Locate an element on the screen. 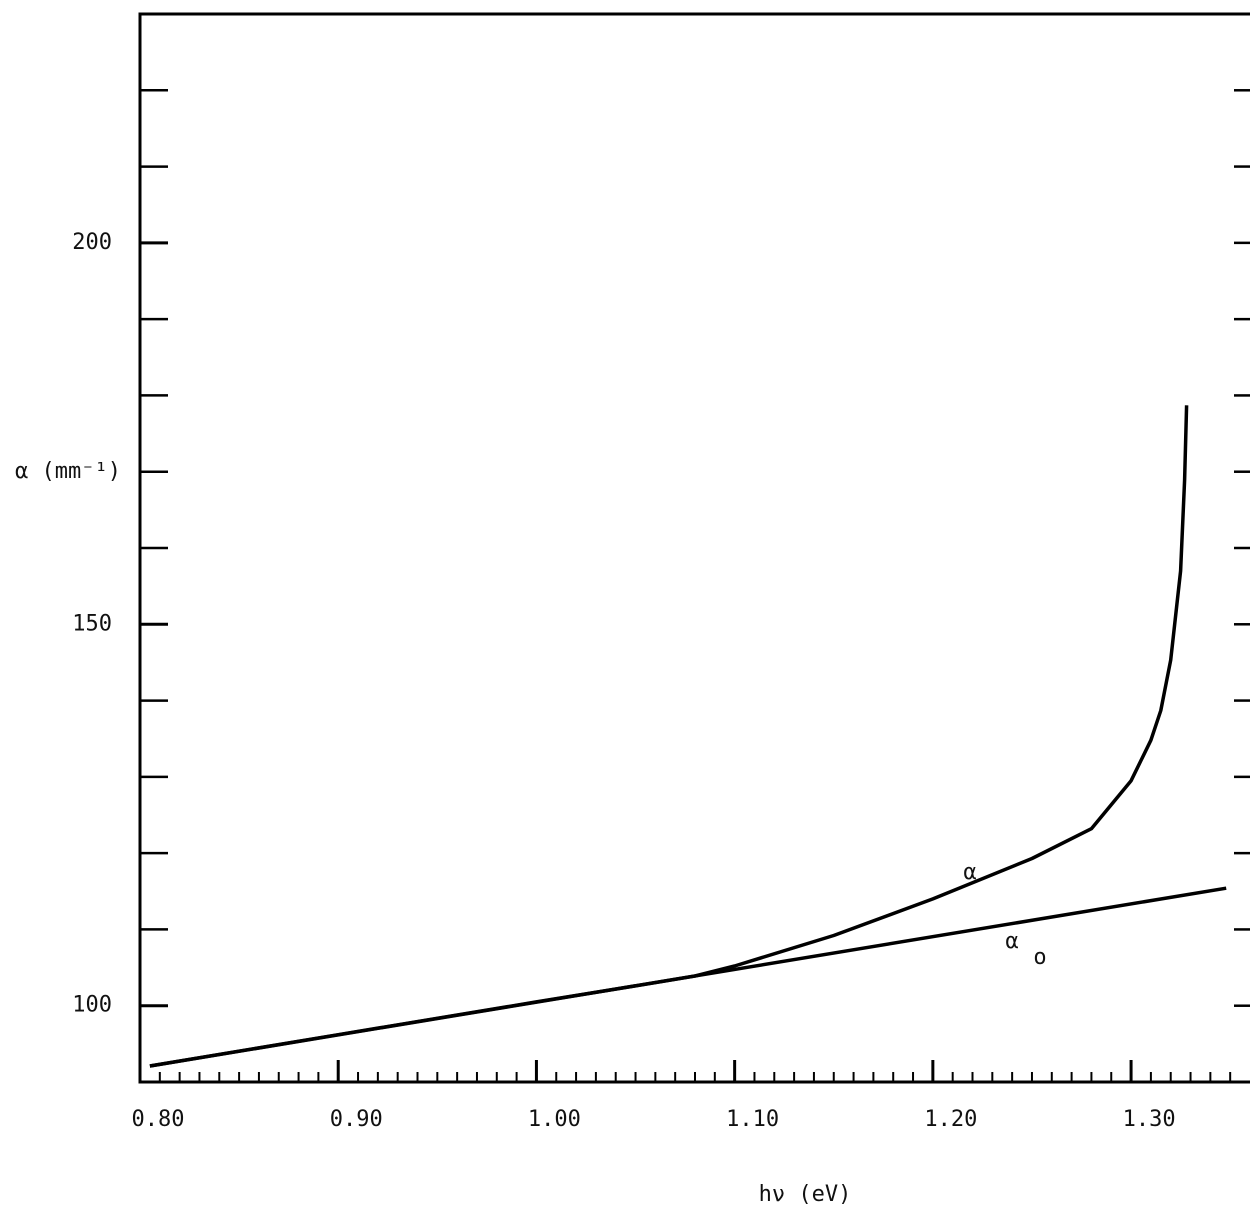 This screenshot has height=1212, width=1250. x-tick-label: 1.20 is located at coordinates (950, 1119).